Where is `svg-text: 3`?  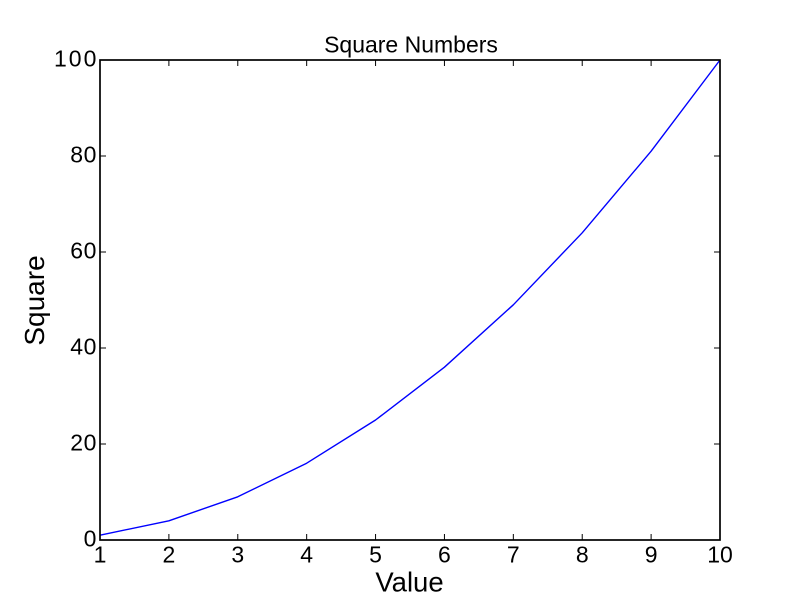
svg-text: 3 is located at coordinates (237, 555).